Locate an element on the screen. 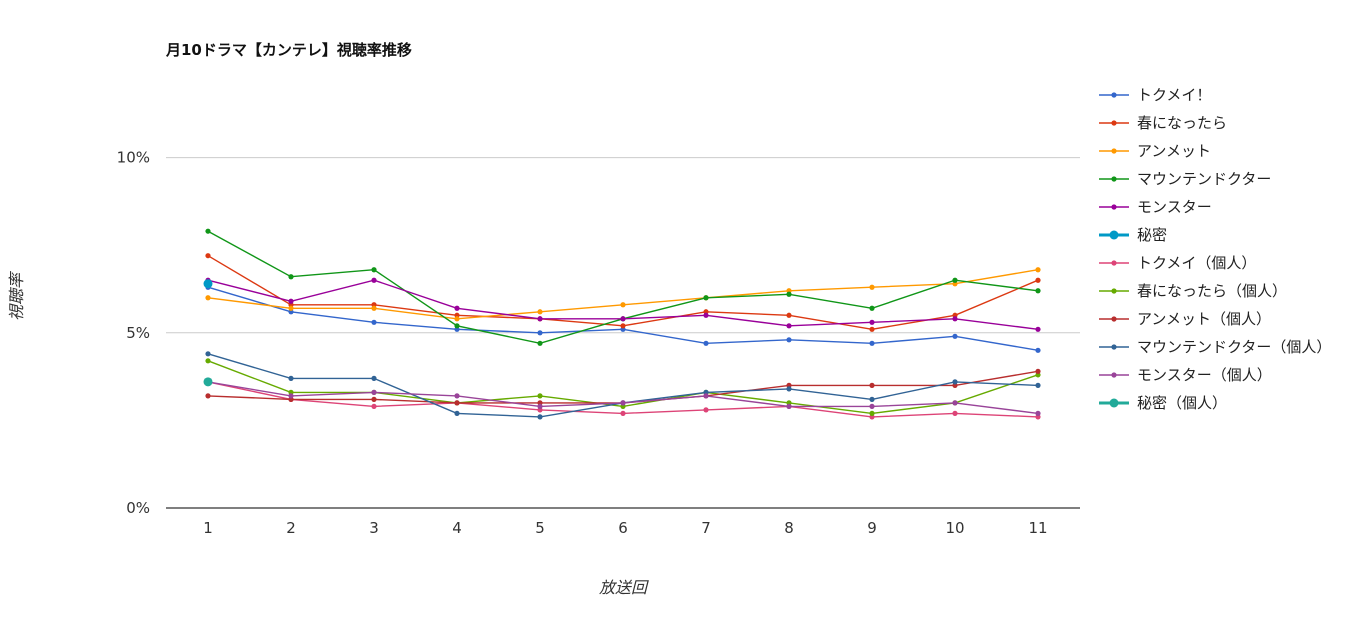 This screenshot has height=642, width=1361. legend-label: 春になったら is located at coordinates (1182, 123).